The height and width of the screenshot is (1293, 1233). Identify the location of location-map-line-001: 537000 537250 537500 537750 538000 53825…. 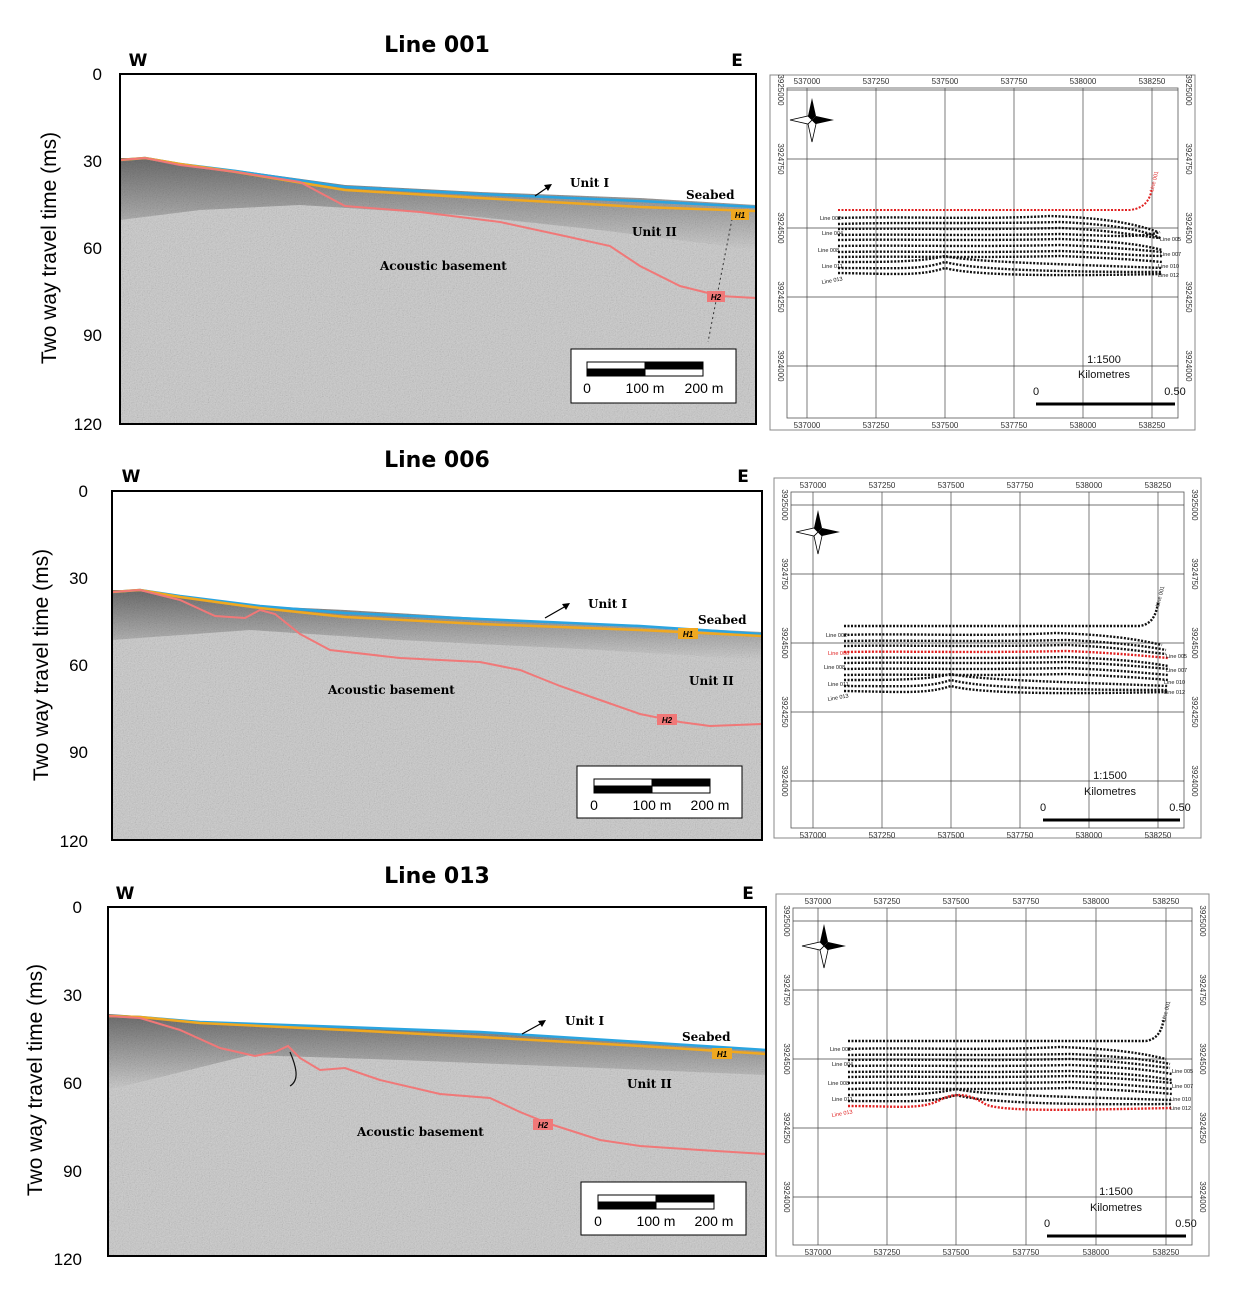
(982, 252).